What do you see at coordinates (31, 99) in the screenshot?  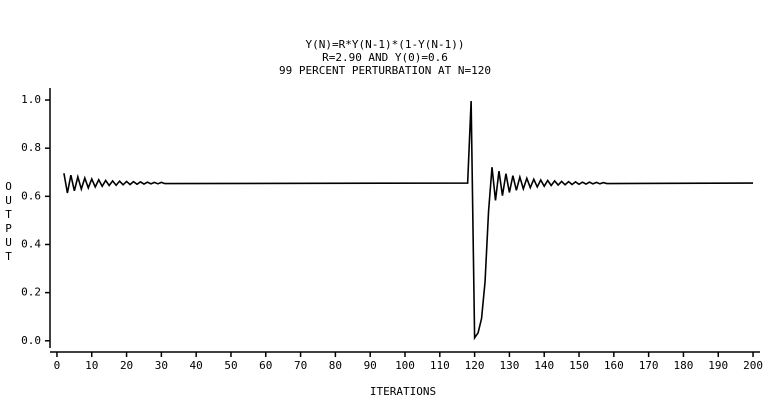 I see `y-tick-label: 1.0` at bounding box center [31, 99].